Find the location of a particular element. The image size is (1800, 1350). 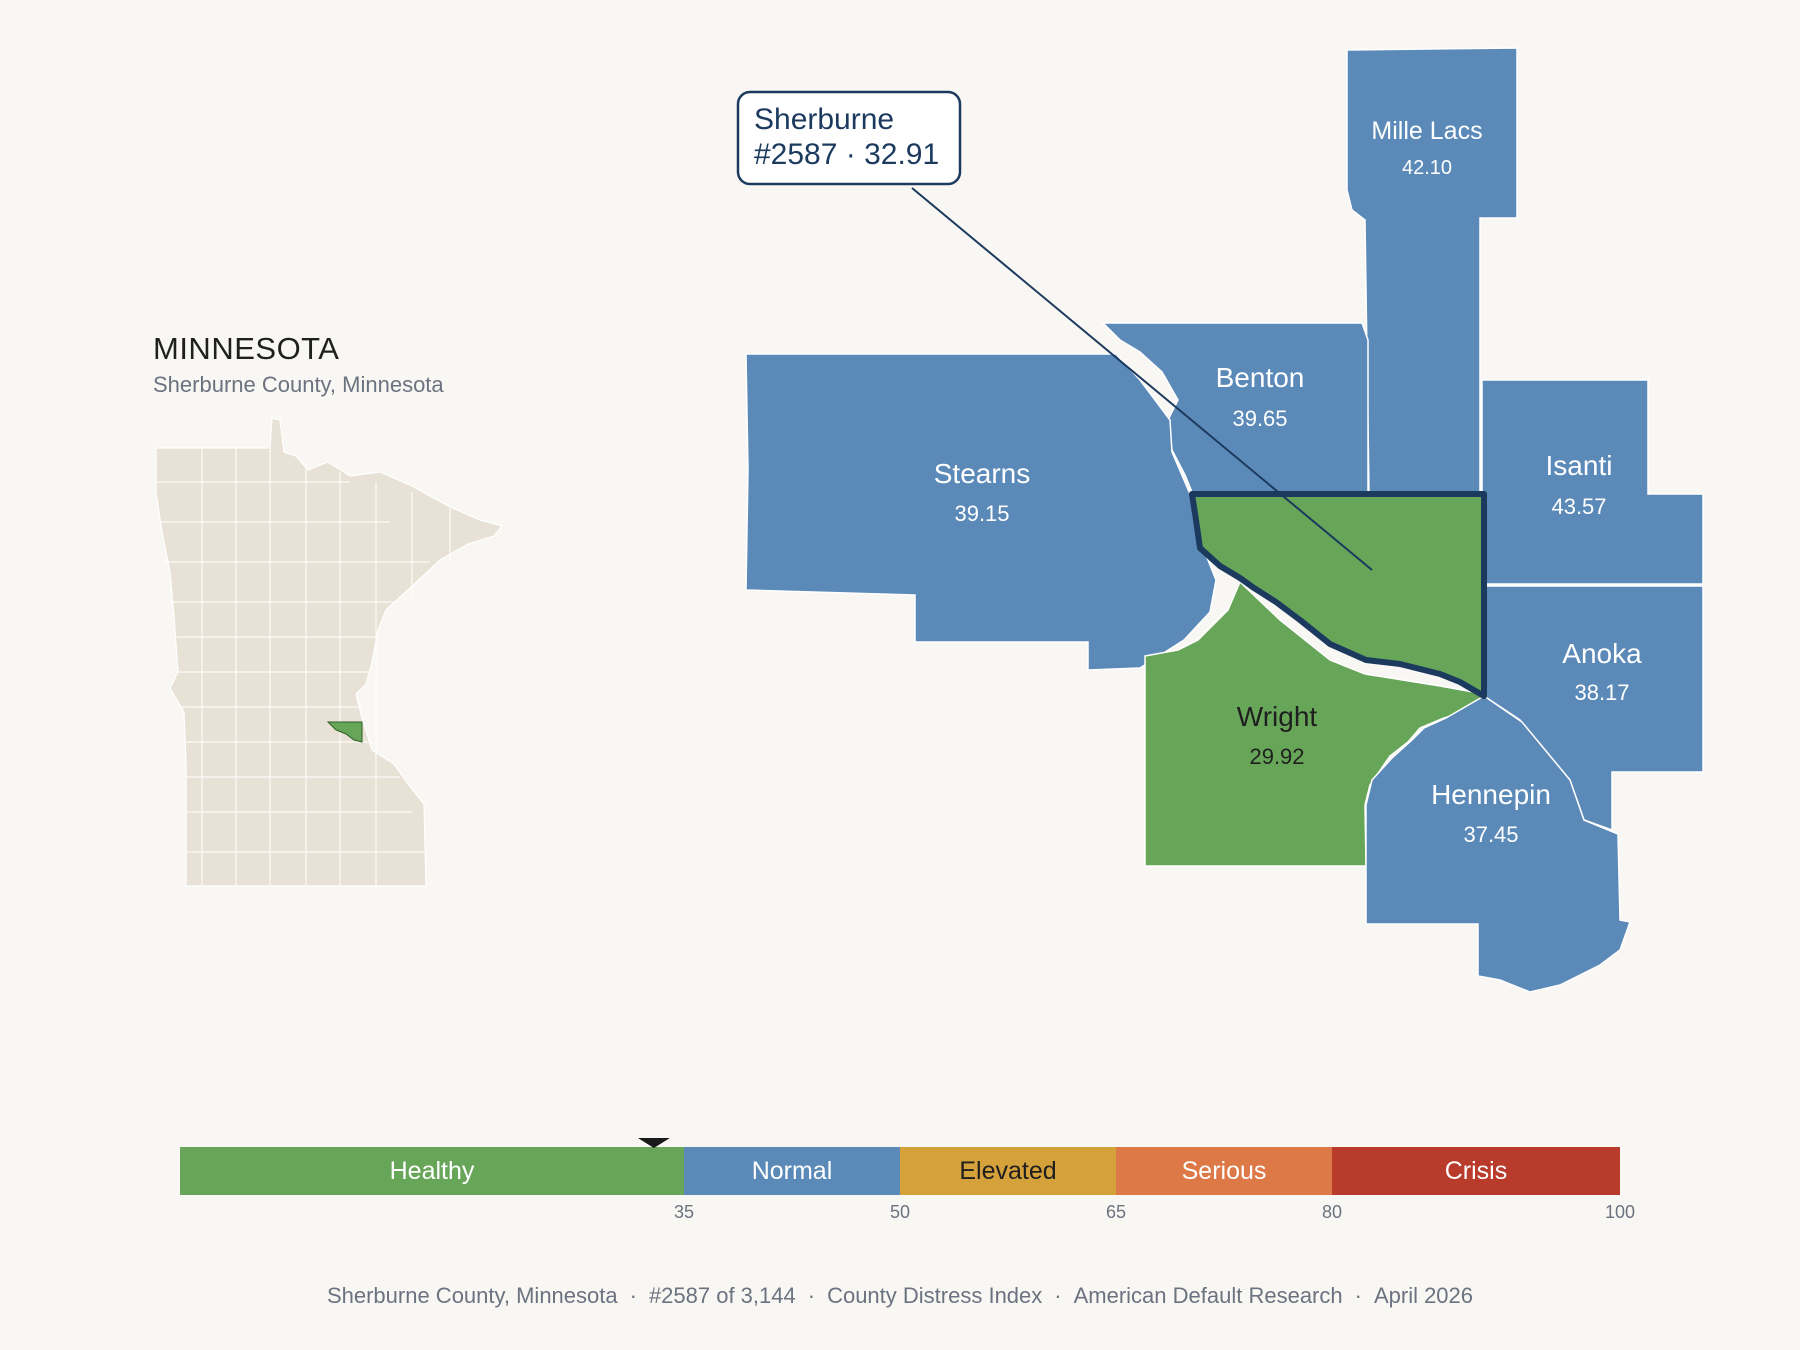

footer-publisher: American Default Research is located at coordinates (1208, 1295).